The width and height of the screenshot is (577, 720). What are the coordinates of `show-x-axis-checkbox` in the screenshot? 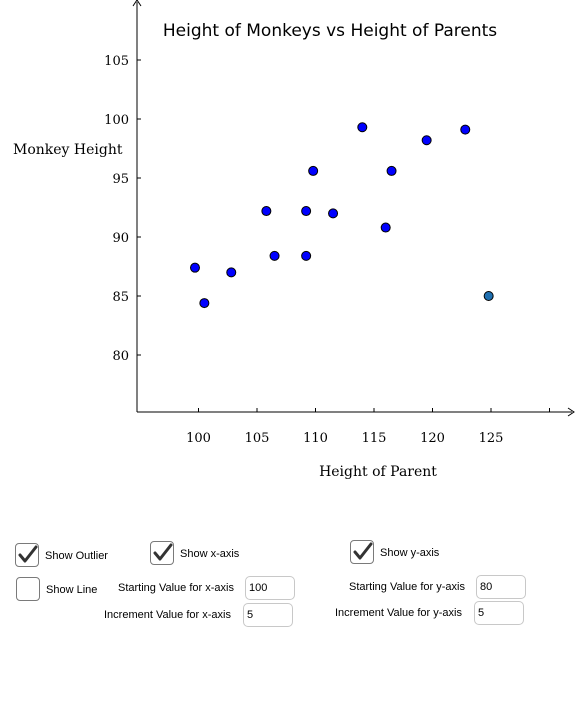 It's located at (162, 553).